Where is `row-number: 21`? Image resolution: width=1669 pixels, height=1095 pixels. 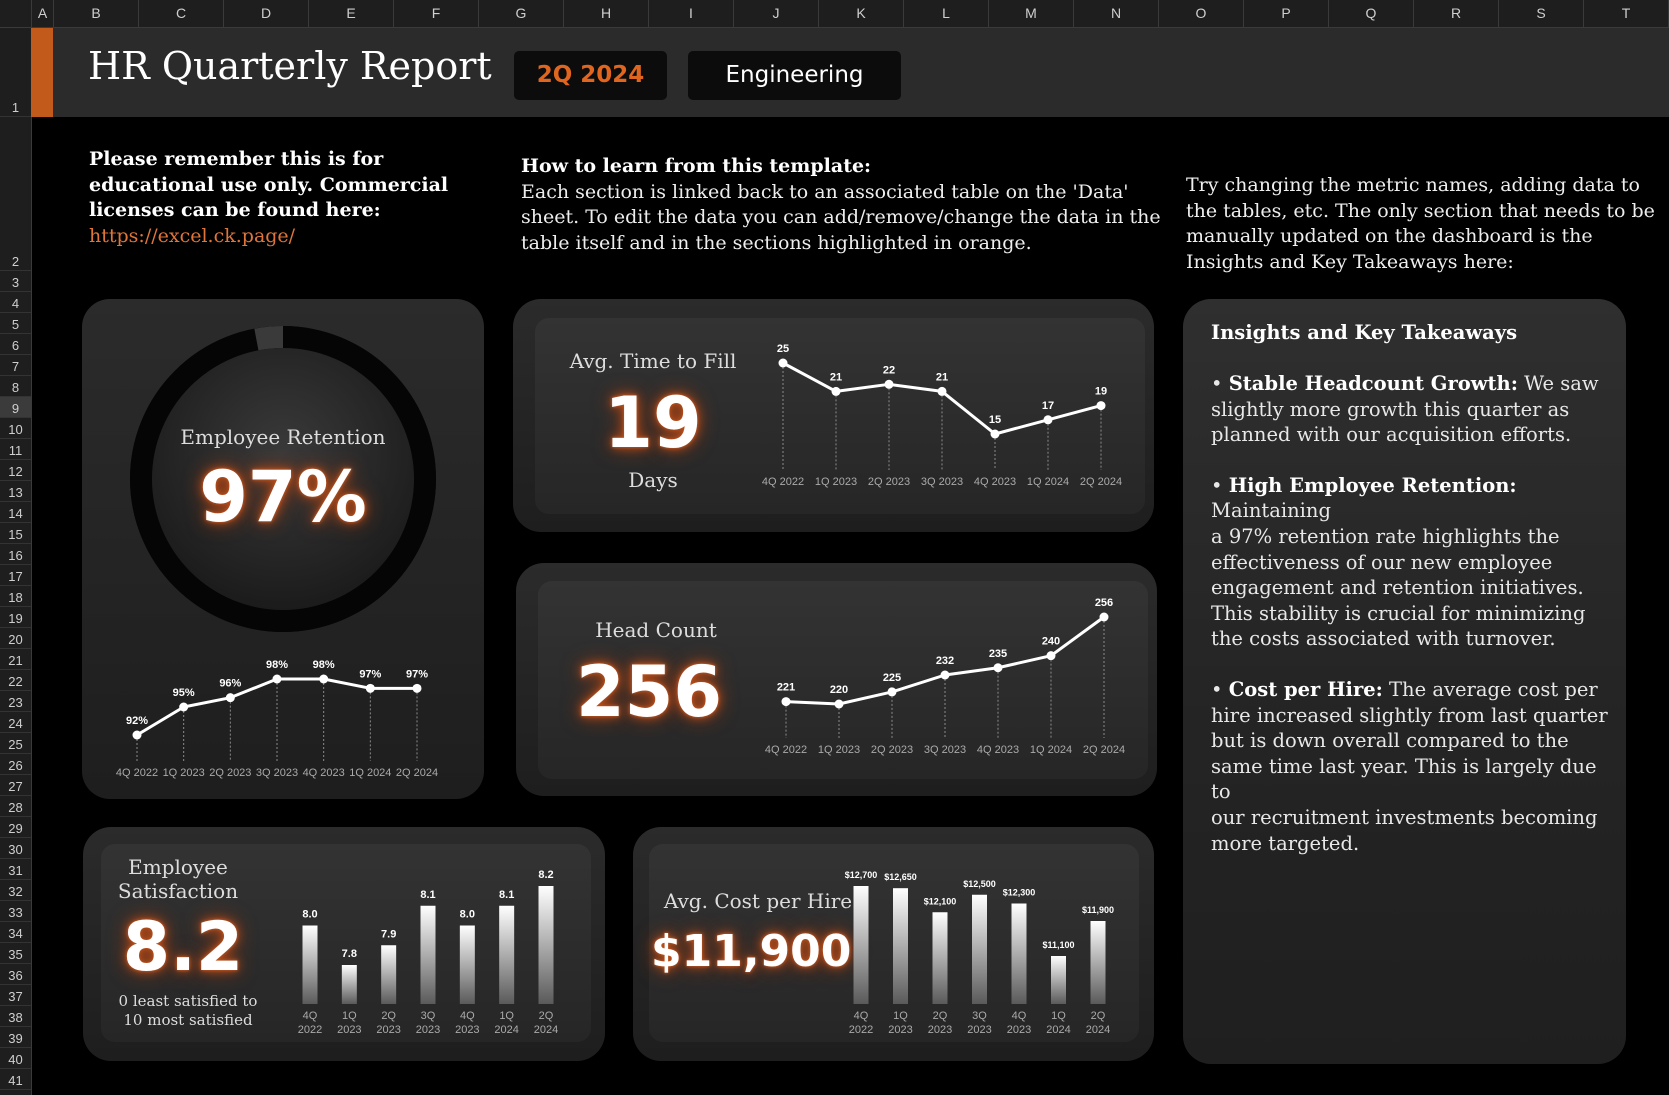
row-number: 21 is located at coordinates (15, 660).